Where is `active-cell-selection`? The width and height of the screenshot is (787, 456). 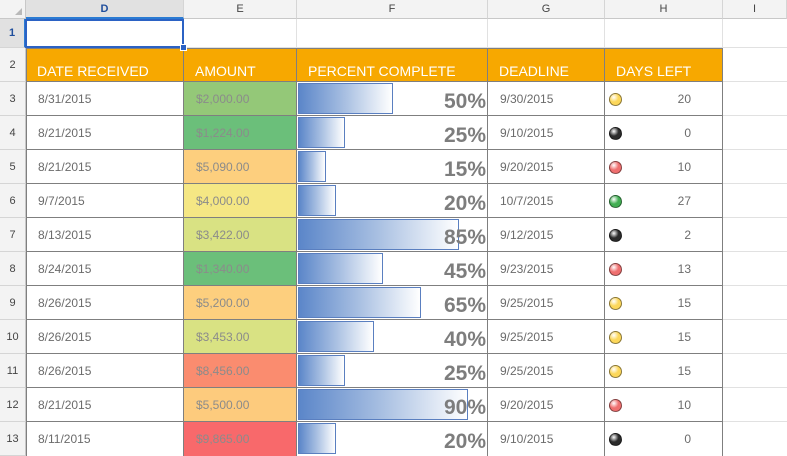
active-cell-selection is located at coordinates (104, 33).